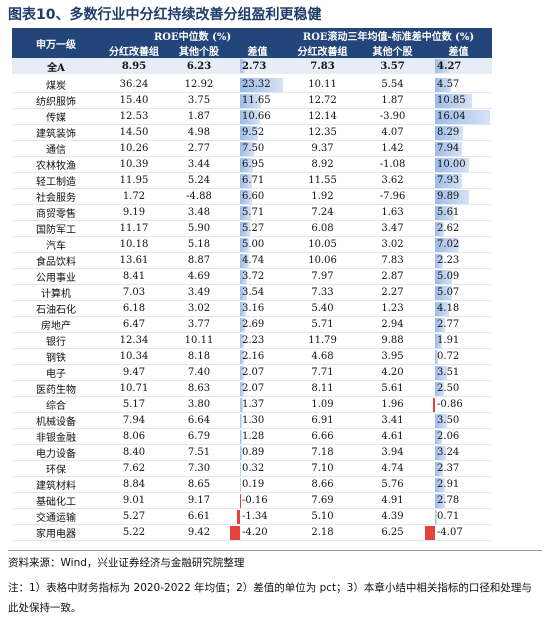 This screenshot has width=550, height=618. What do you see at coordinates (134, 501) in the screenshot?
I see `cell-value: 9.01` at bounding box center [134, 501].